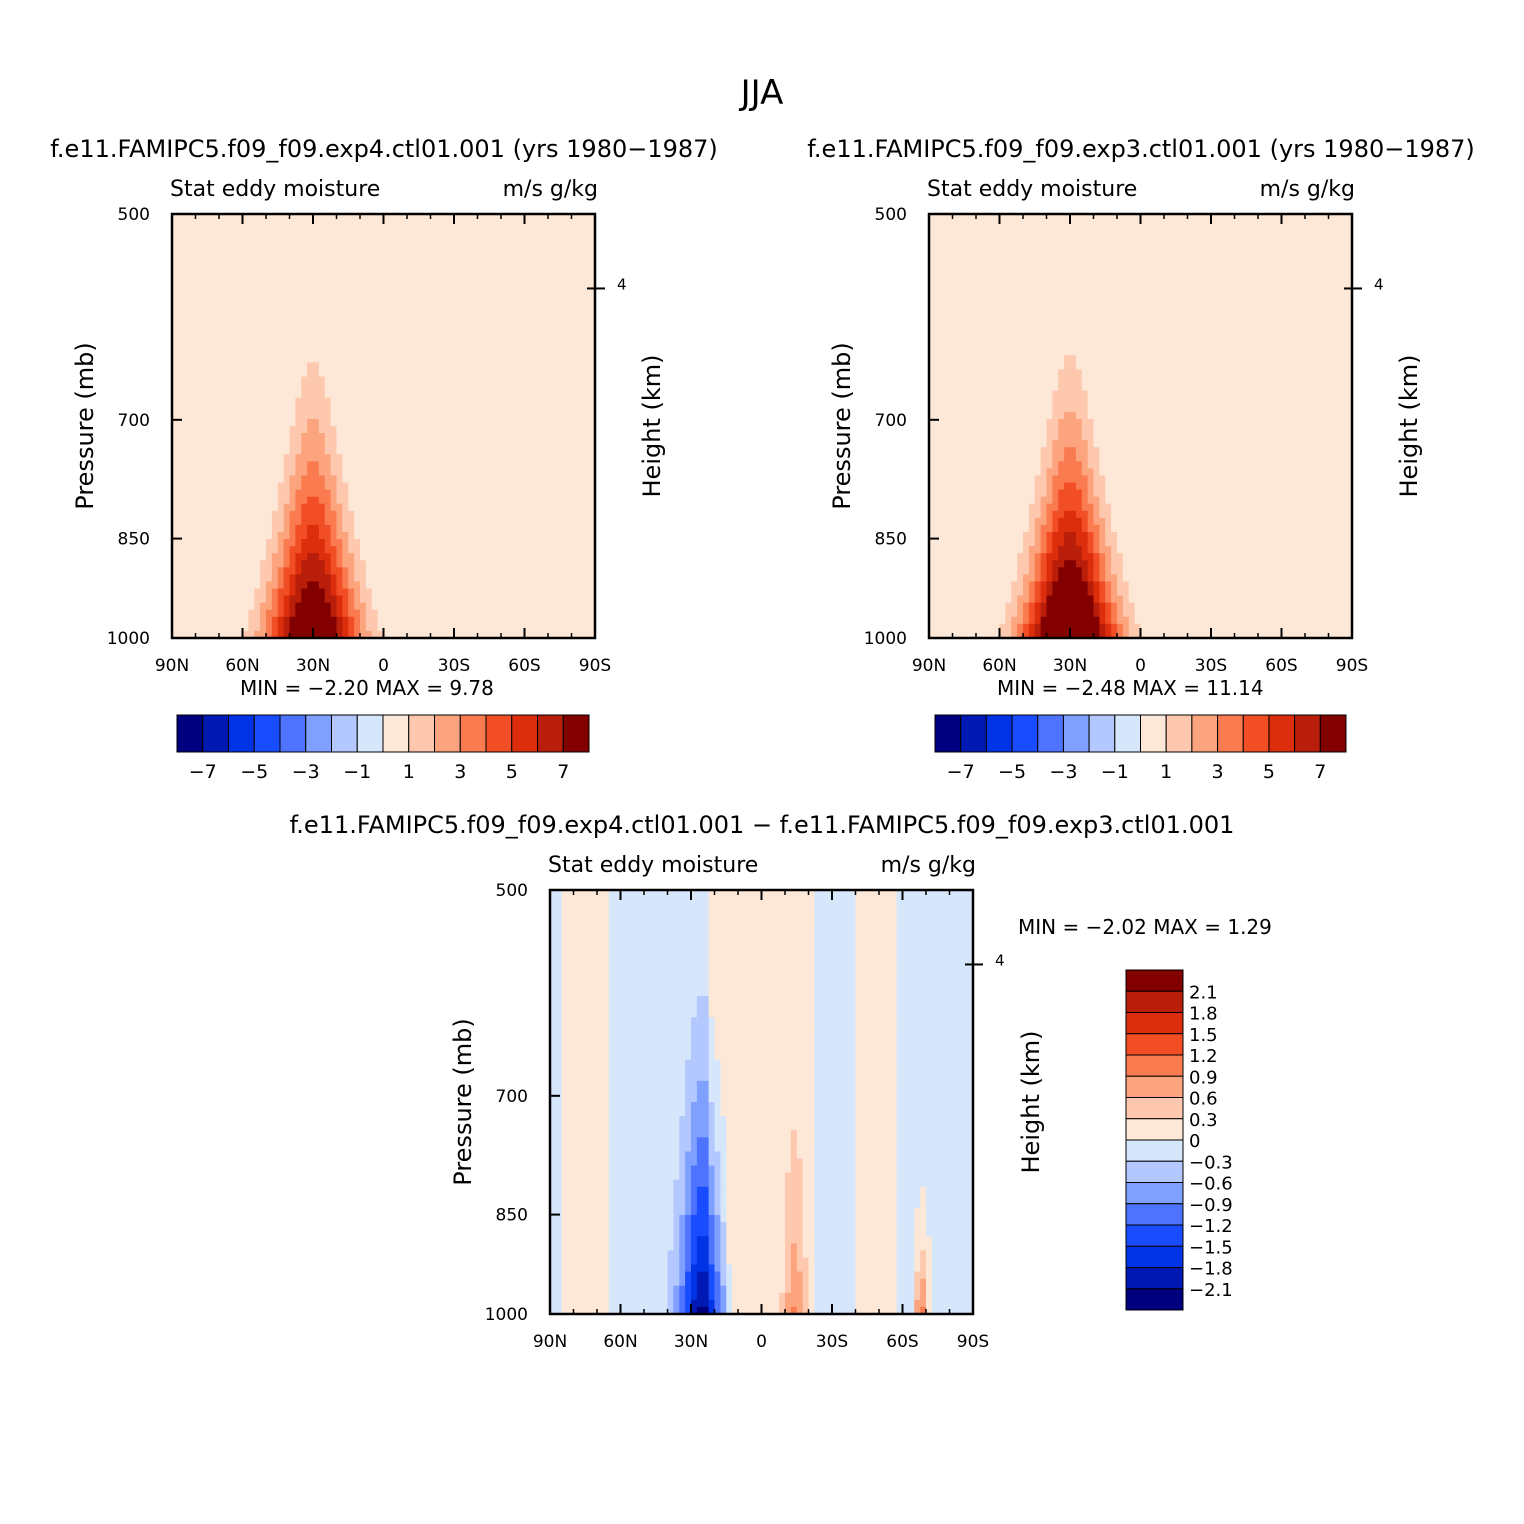  What do you see at coordinates (318, 733) in the screenshot?
I see `colorbar-box` at bounding box center [318, 733].